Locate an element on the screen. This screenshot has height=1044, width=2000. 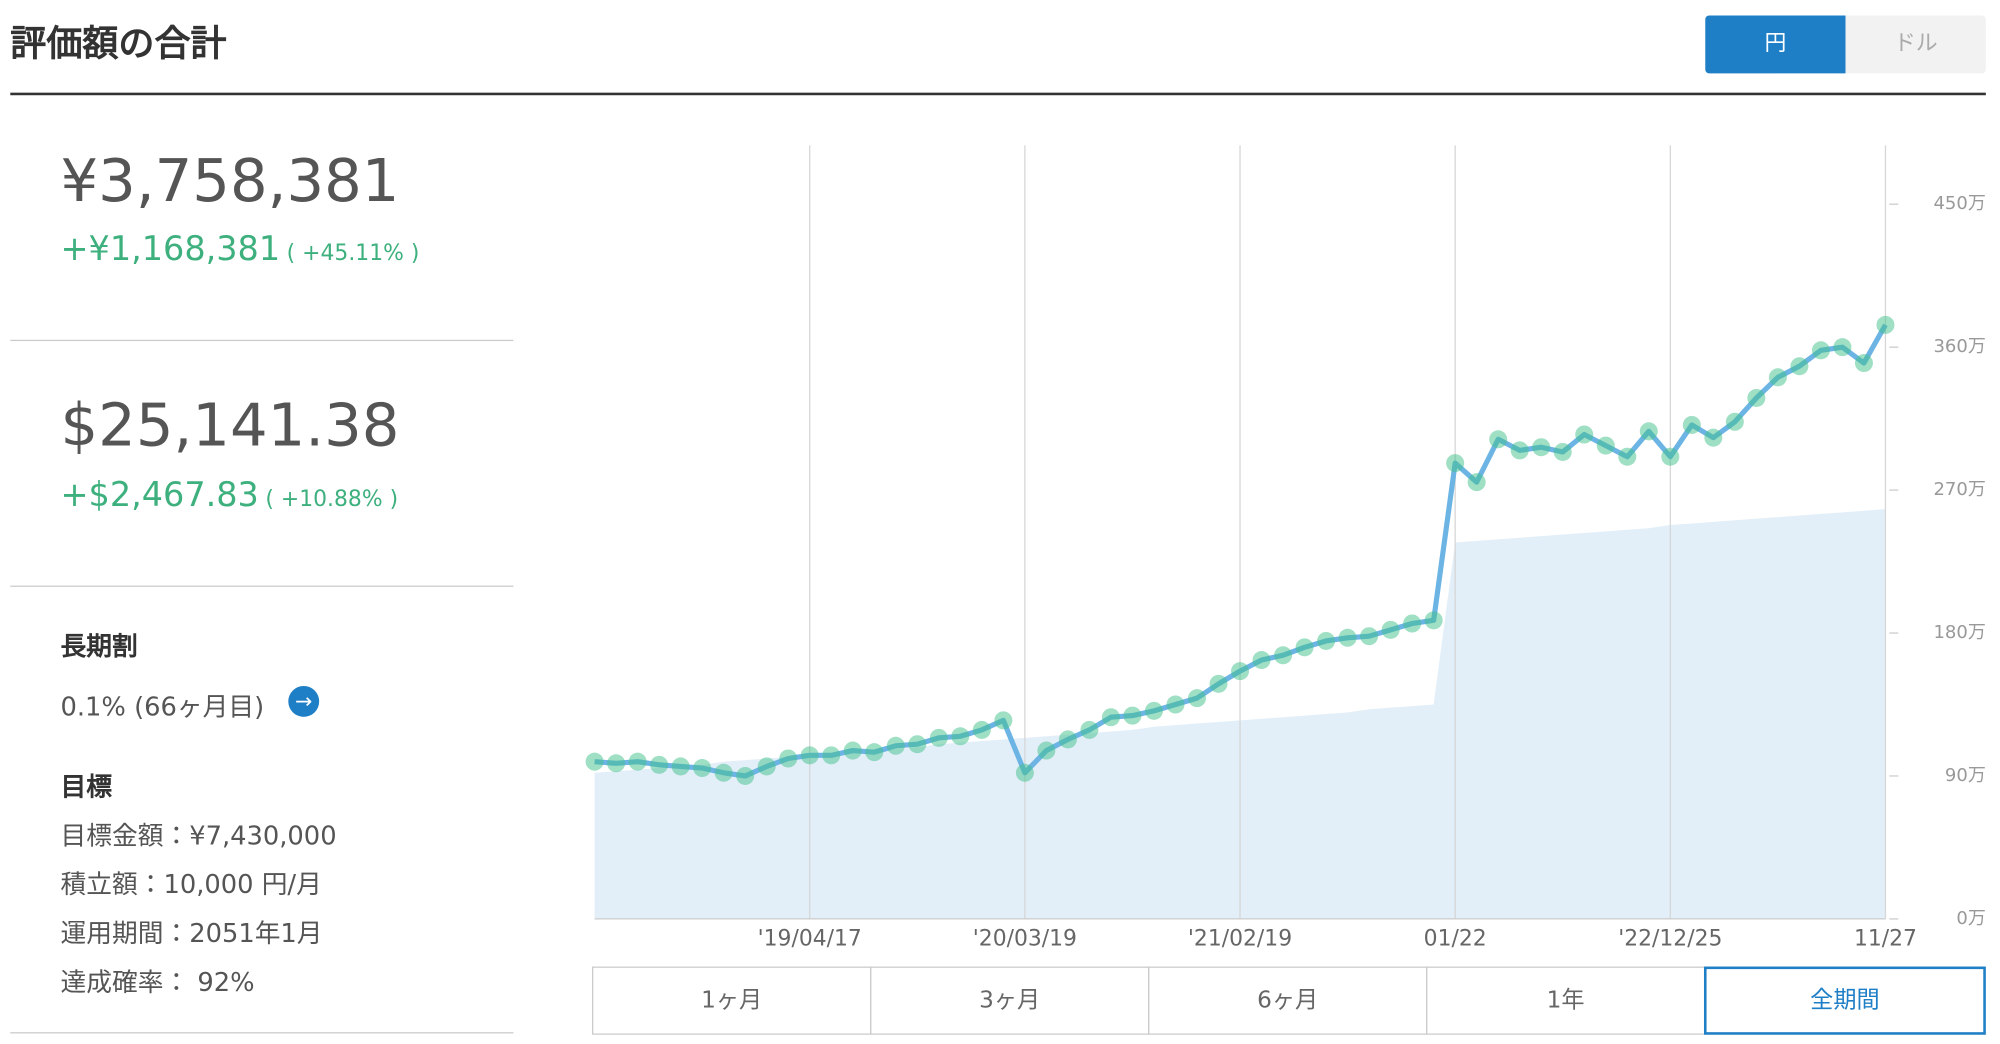
y-tick-label: 90万 is located at coordinates (1965, 775).